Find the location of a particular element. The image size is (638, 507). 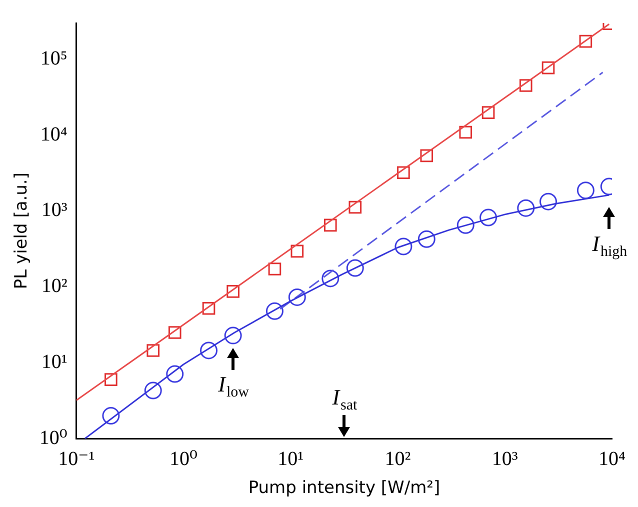

x-tick-label: 10⁰ is located at coordinates (184, 459).